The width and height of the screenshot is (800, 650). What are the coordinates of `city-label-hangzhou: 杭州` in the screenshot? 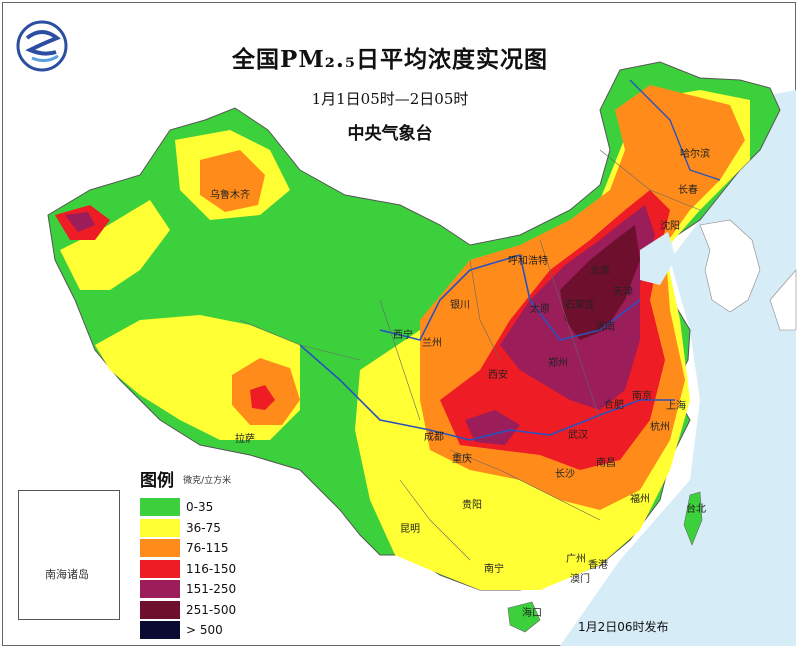 It's located at (660, 427).